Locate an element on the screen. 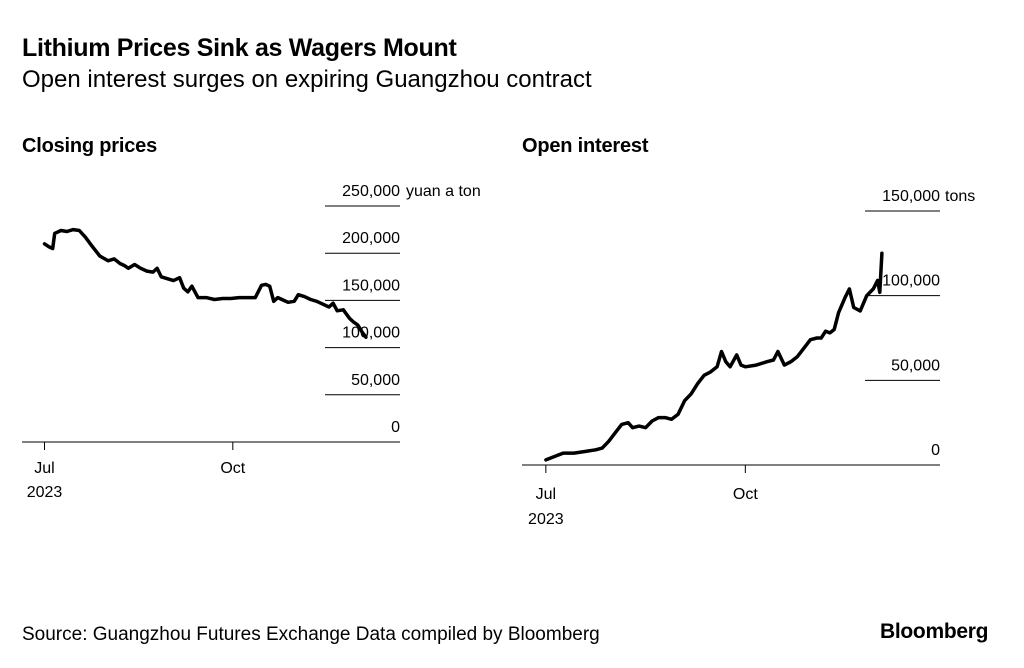 Image resolution: width=1024 pixels, height=668 pixels. y-tick-label: 200,000 is located at coordinates (371, 238).